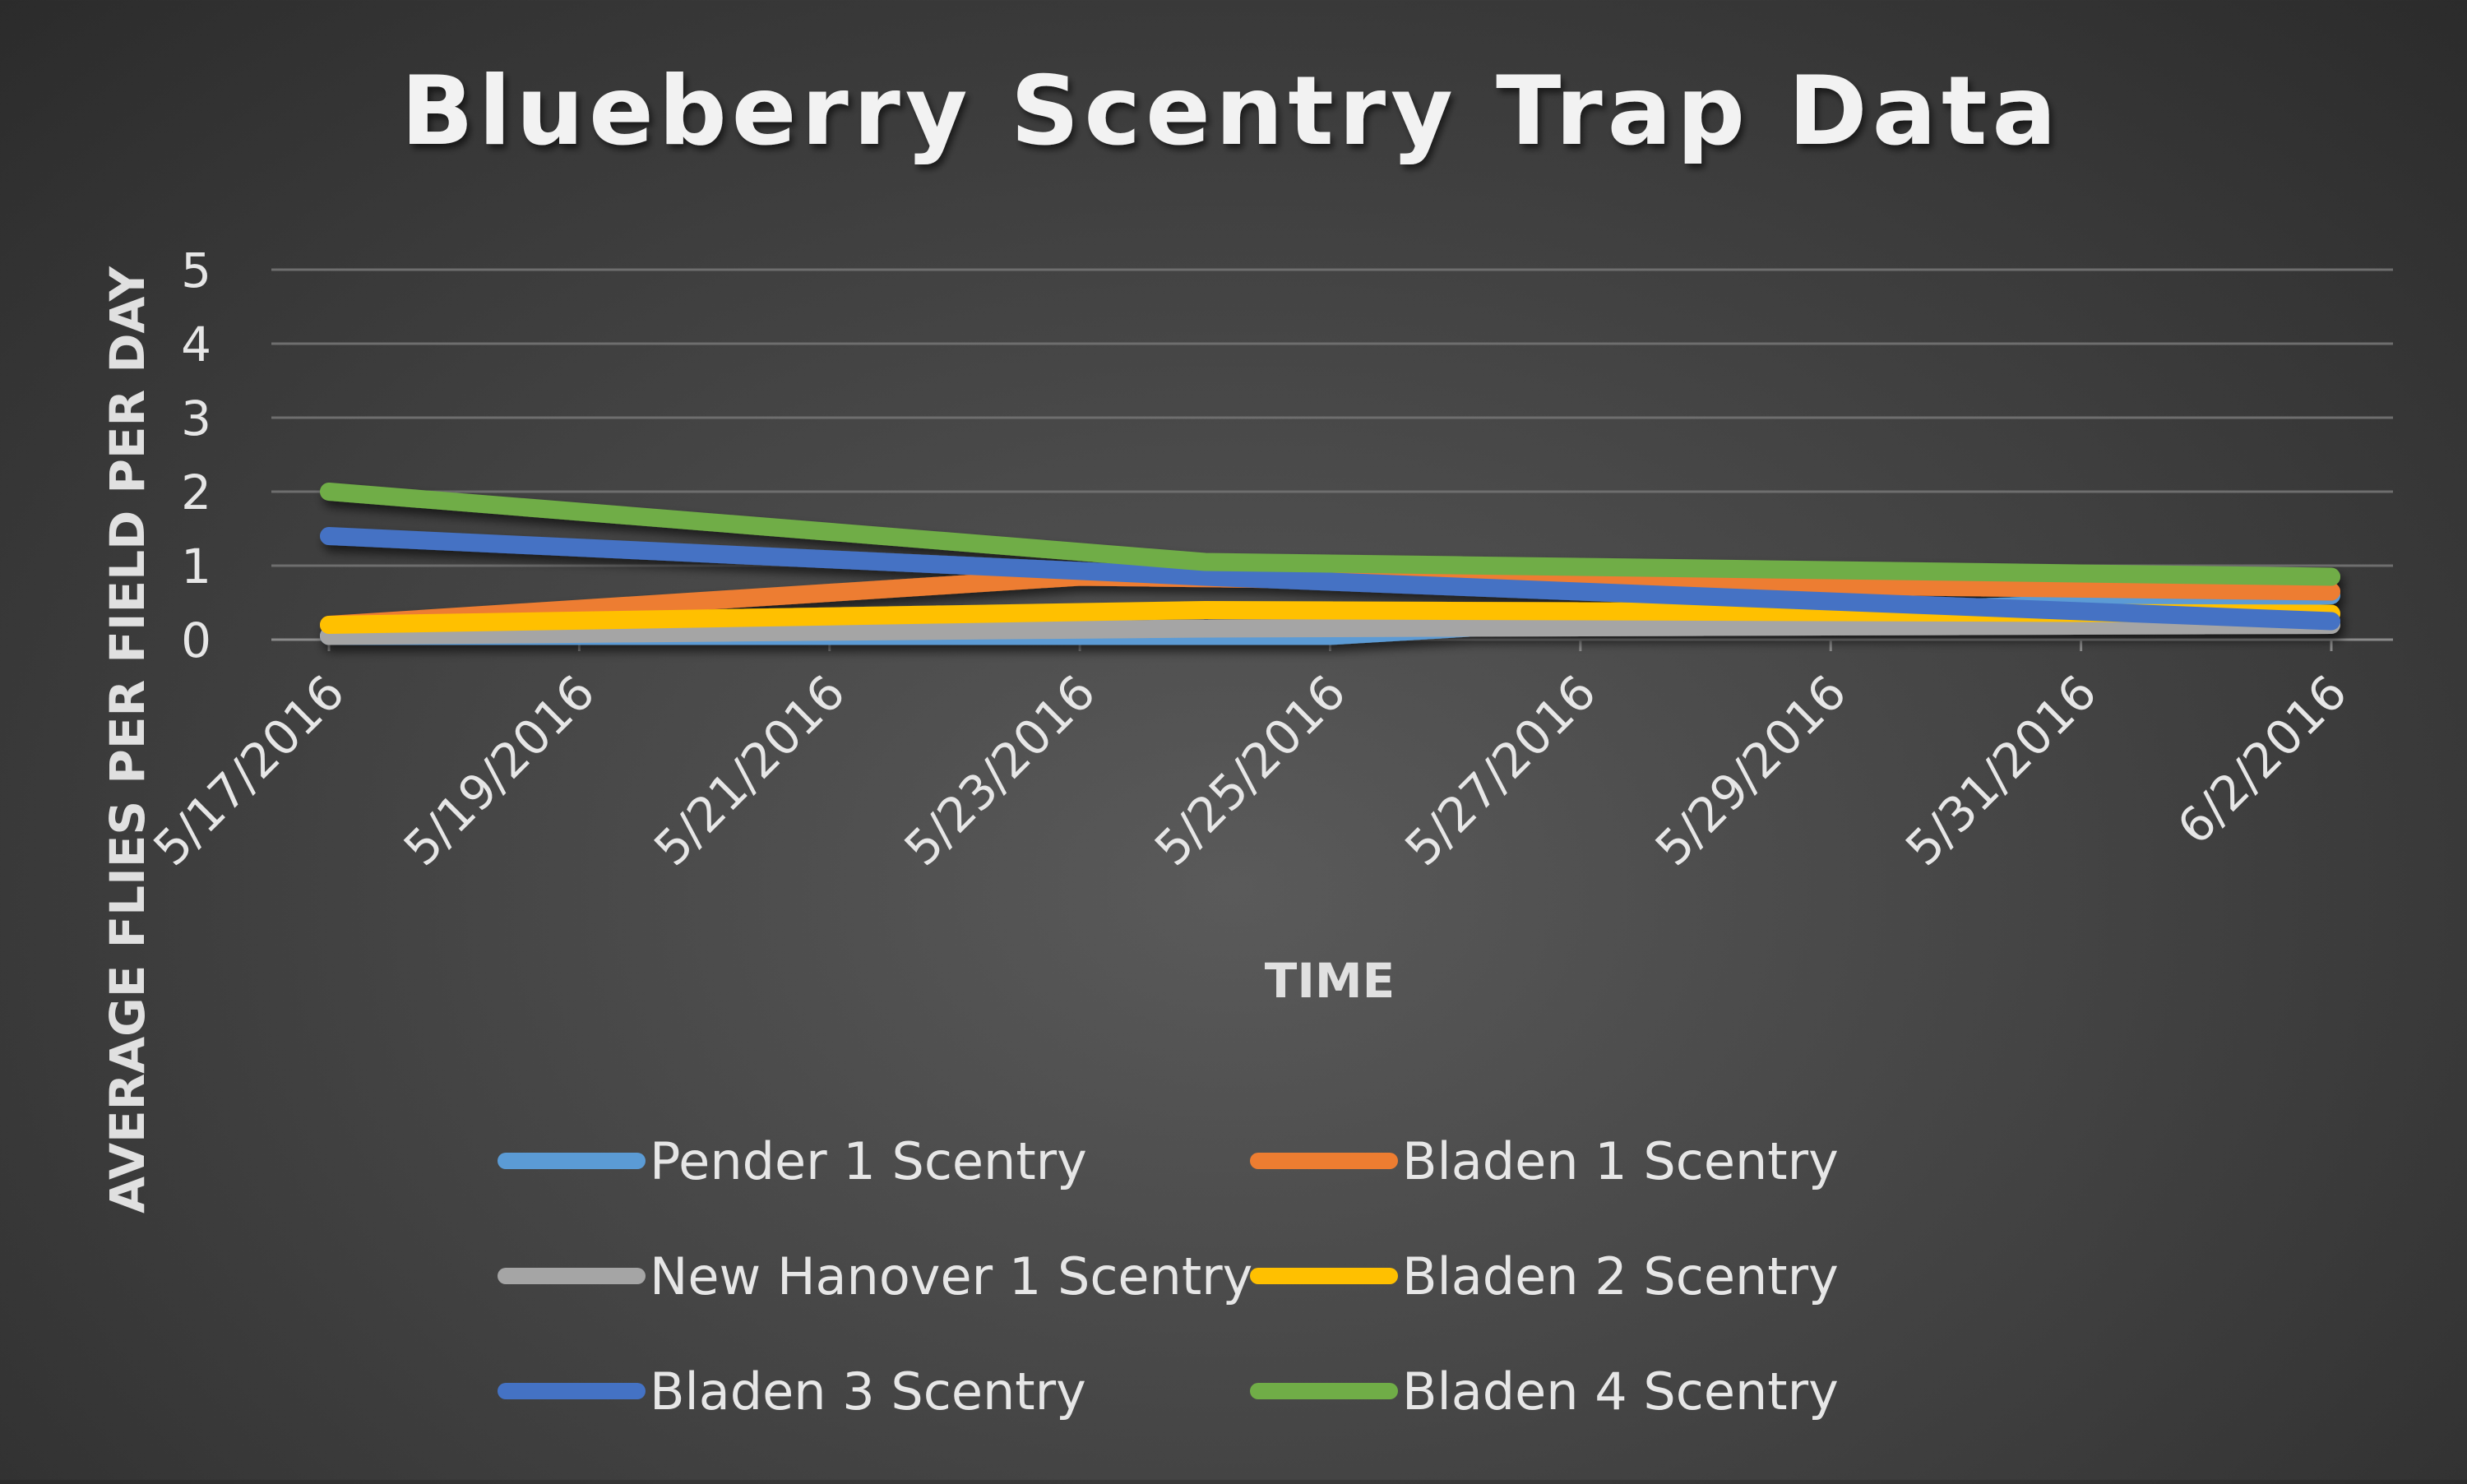 The height and width of the screenshot is (1484, 2467). Describe the element at coordinates (868, 1392) in the screenshot. I see `legend-label: Bladen 3 Scentry` at that location.